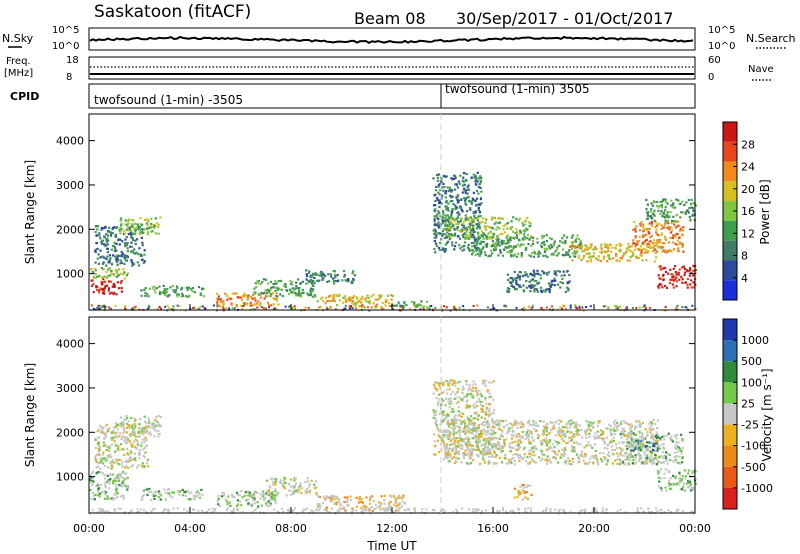  What do you see at coordinates (748, 189) in the screenshot?
I see `colorbar-tick-label: 20` at bounding box center [748, 189].